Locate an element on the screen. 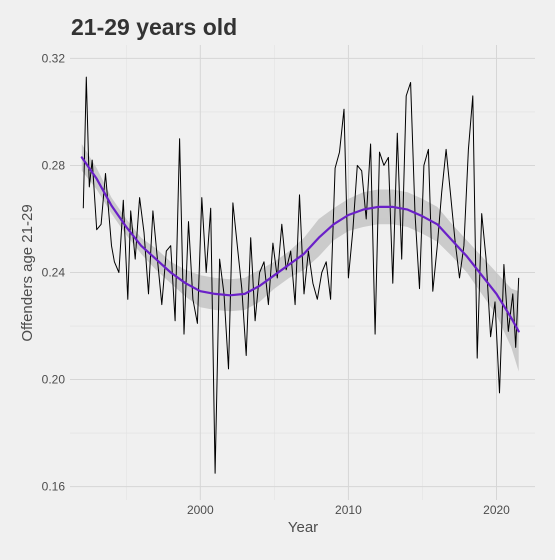 The image size is (555, 560). x-tick-label: 2020 is located at coordinates (496, 510).